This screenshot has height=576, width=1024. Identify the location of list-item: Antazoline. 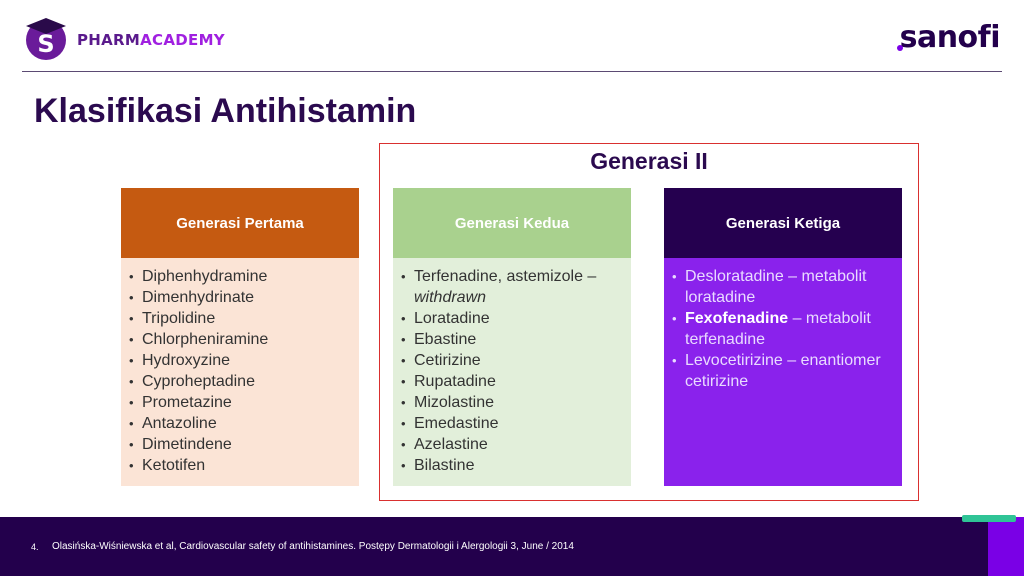
(239, 423).